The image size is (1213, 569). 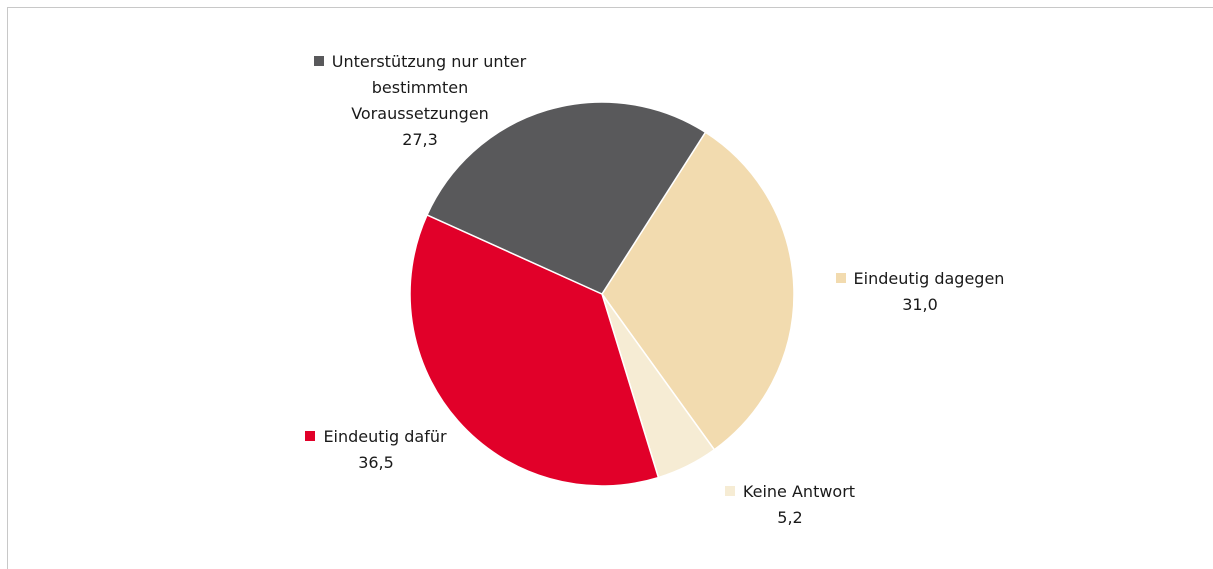 What do you see at coordinates (376, 462) in the screenshot?
I see `value-label: 36,5` at bounding box center [376, 462].